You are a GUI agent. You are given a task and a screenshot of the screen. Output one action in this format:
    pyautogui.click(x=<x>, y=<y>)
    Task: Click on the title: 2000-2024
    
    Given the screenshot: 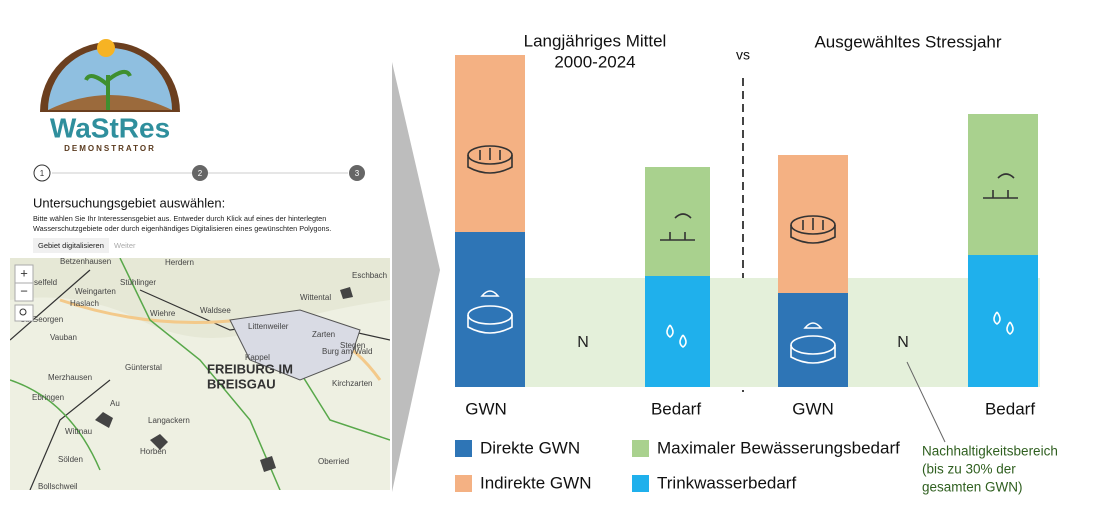 What is the action you would take?
    pyautogui.click(x=594, y=61)
    